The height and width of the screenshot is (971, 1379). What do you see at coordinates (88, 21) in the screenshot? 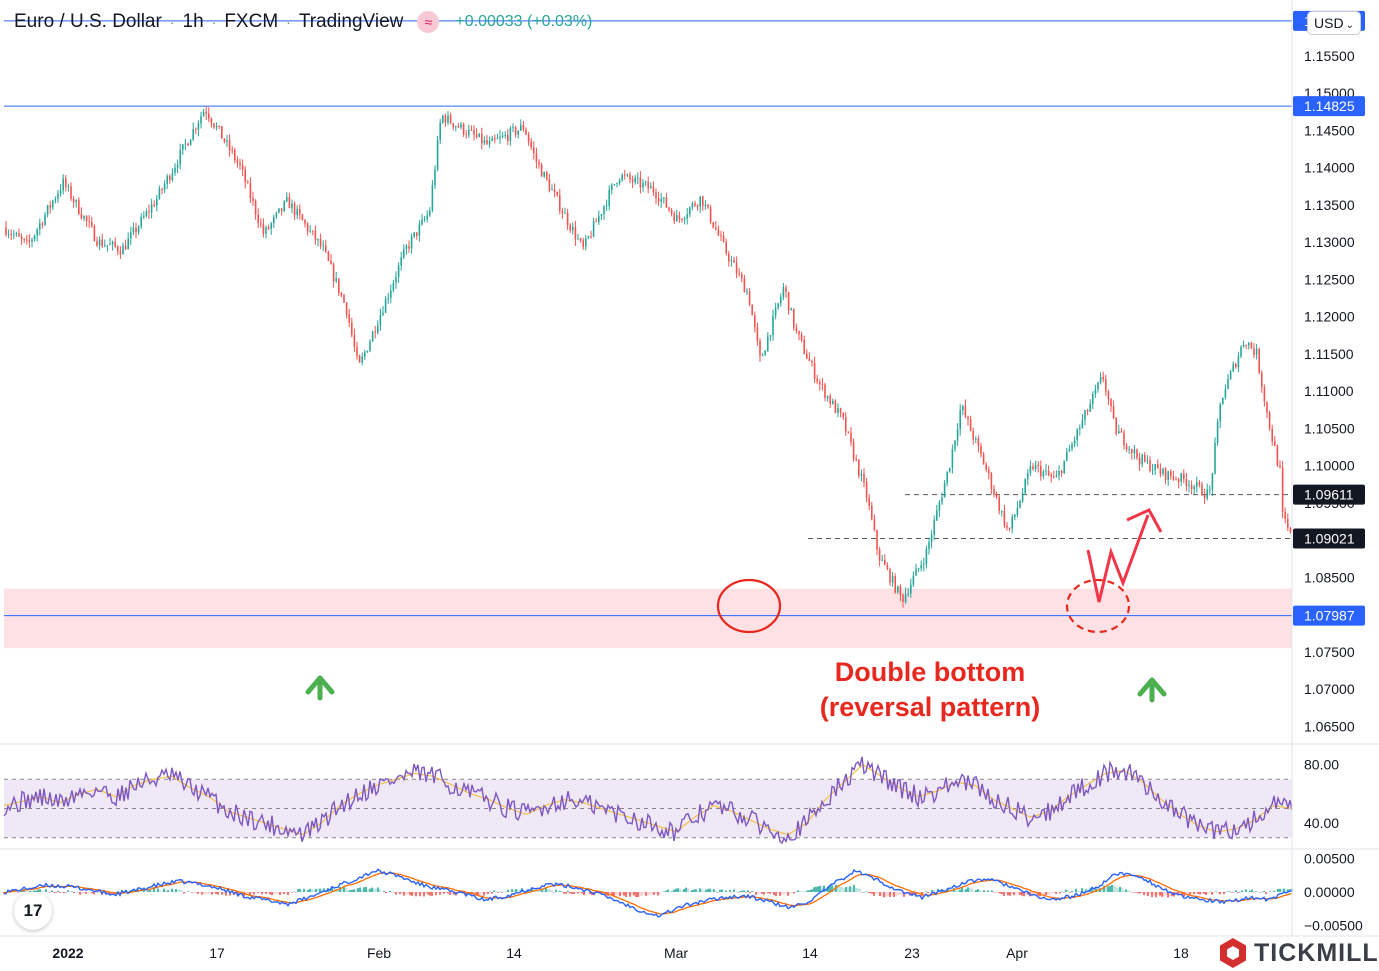
I see `symbol-name: Euro / U.S. Dollar` at bounding box center [88, 21].